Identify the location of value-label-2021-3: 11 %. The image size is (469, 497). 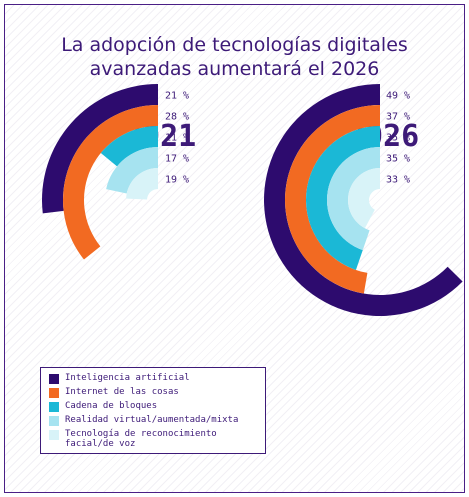
(177, 138).